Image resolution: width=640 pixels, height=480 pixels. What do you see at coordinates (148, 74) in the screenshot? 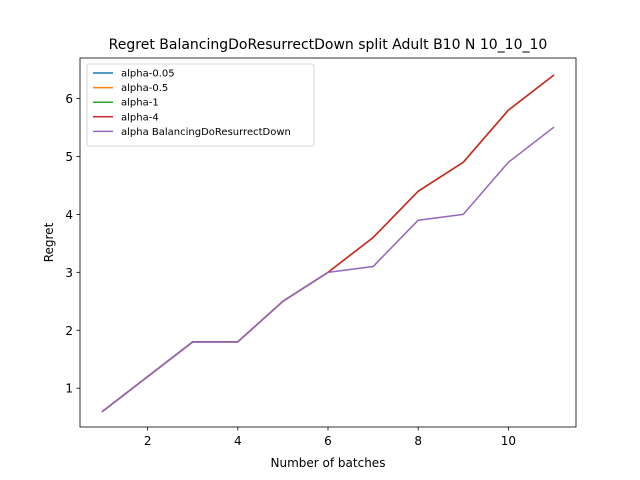
I see `legend-entry-label: alpha-0.05` at bounding box center [148, 74].